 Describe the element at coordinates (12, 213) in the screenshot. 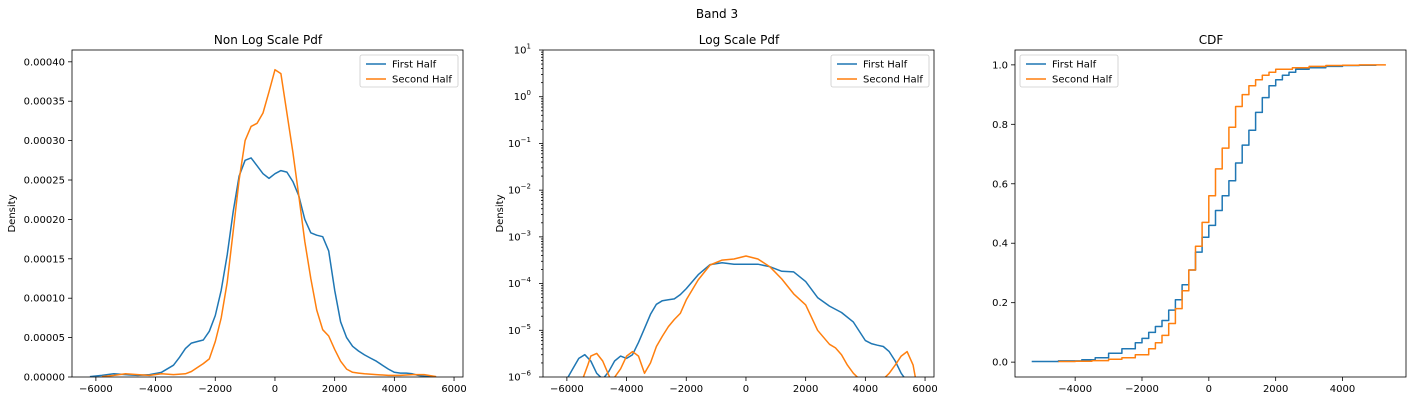

I see `pdf-linear-y-axis-label: Density` at that location.